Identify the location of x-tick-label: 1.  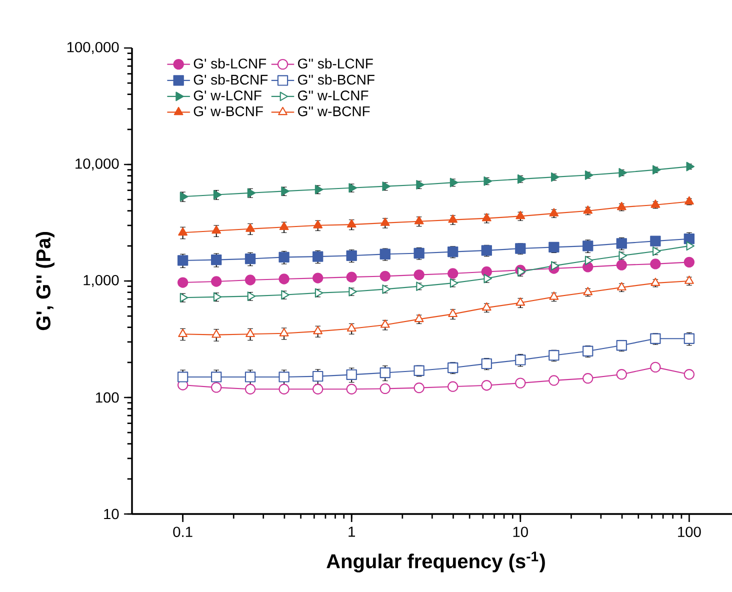
(351, 531).